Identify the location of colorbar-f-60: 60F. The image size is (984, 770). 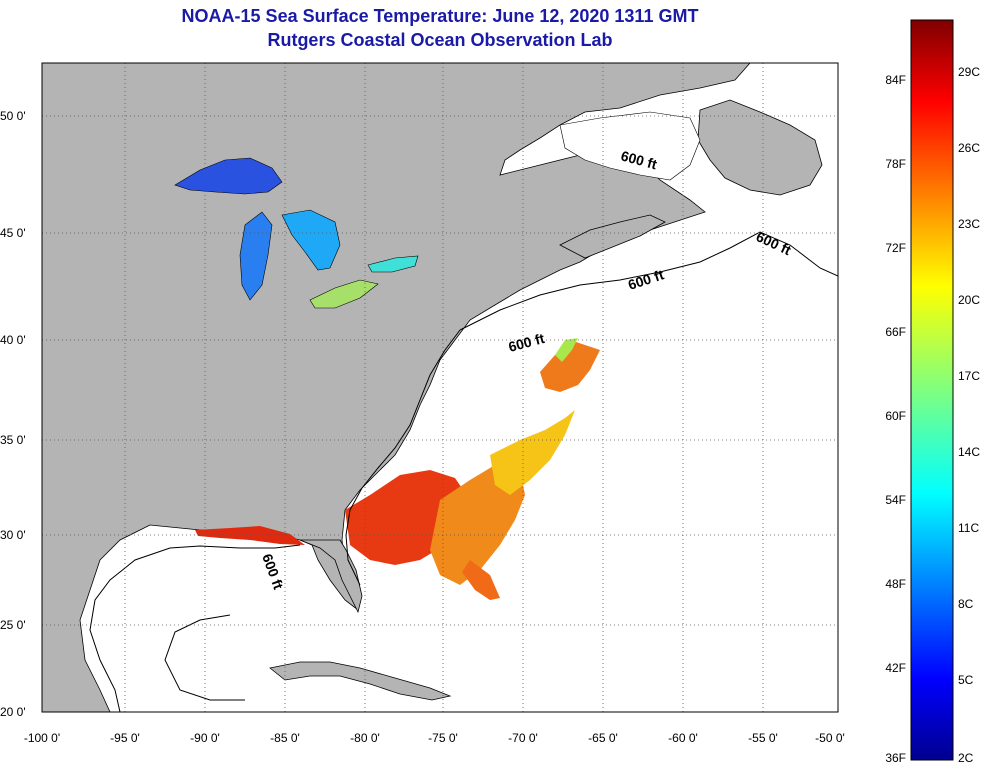
(895, 416).